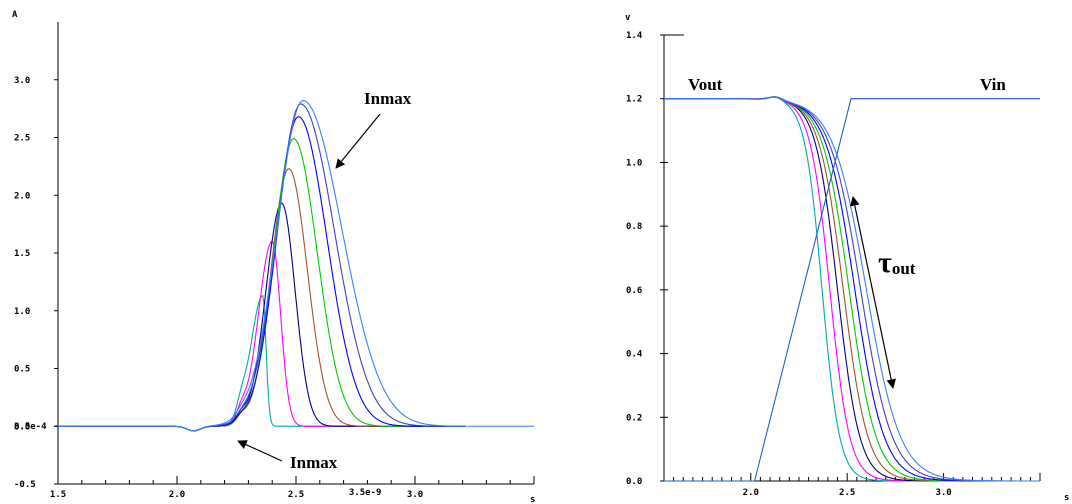 The width and height of the screenshot is (1072, 504). What do you see at coordinates (365, 493) in the screenshot?
I see `voltage-x-tick-label: 3.5e-9` at bounding box center [365, 493].